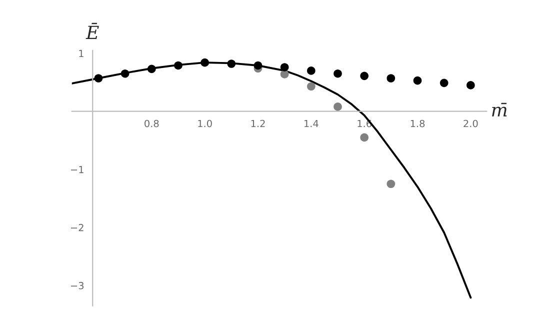 Image resolution: width=553 pixels, height=336 pixels. I want to click on x-tick-label: 0.8, so click(151, 124).